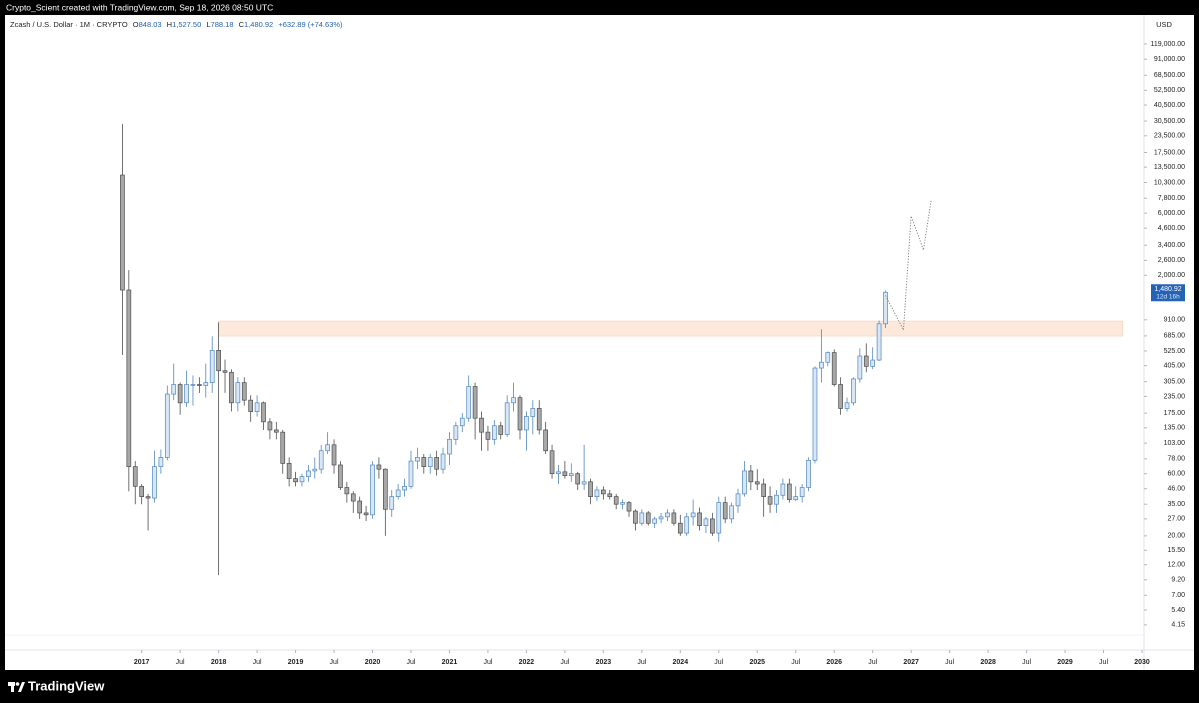  I want to click on y-tick-label: 405.00, so click(1175, 365).